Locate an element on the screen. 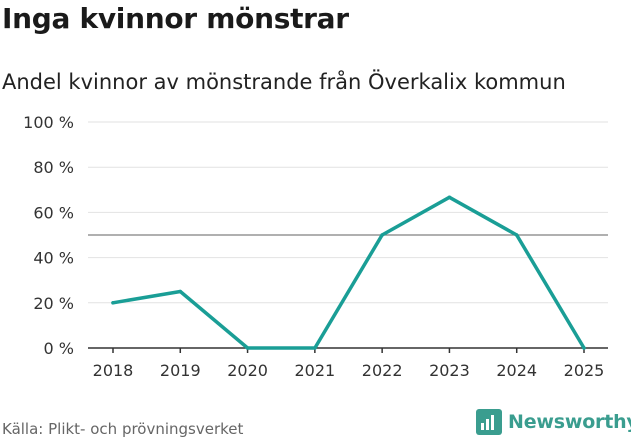 The width and height of the screenshot is (631, 439). x-tick-label: 2023 is located at coordinates (449, 370).